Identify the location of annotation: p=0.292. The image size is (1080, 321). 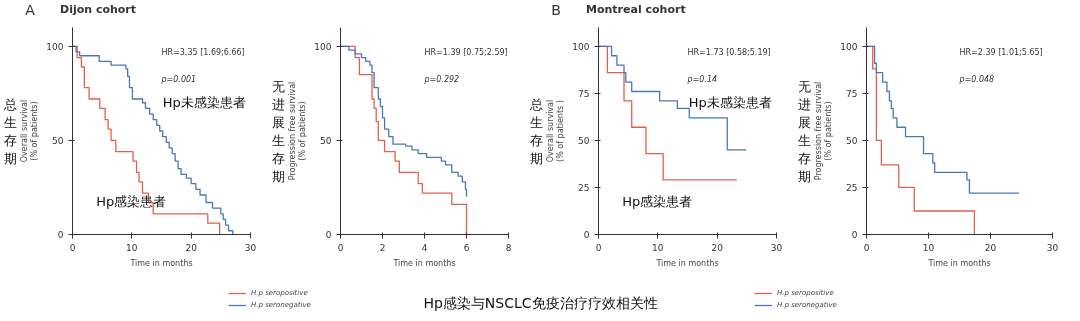
(441, 79).